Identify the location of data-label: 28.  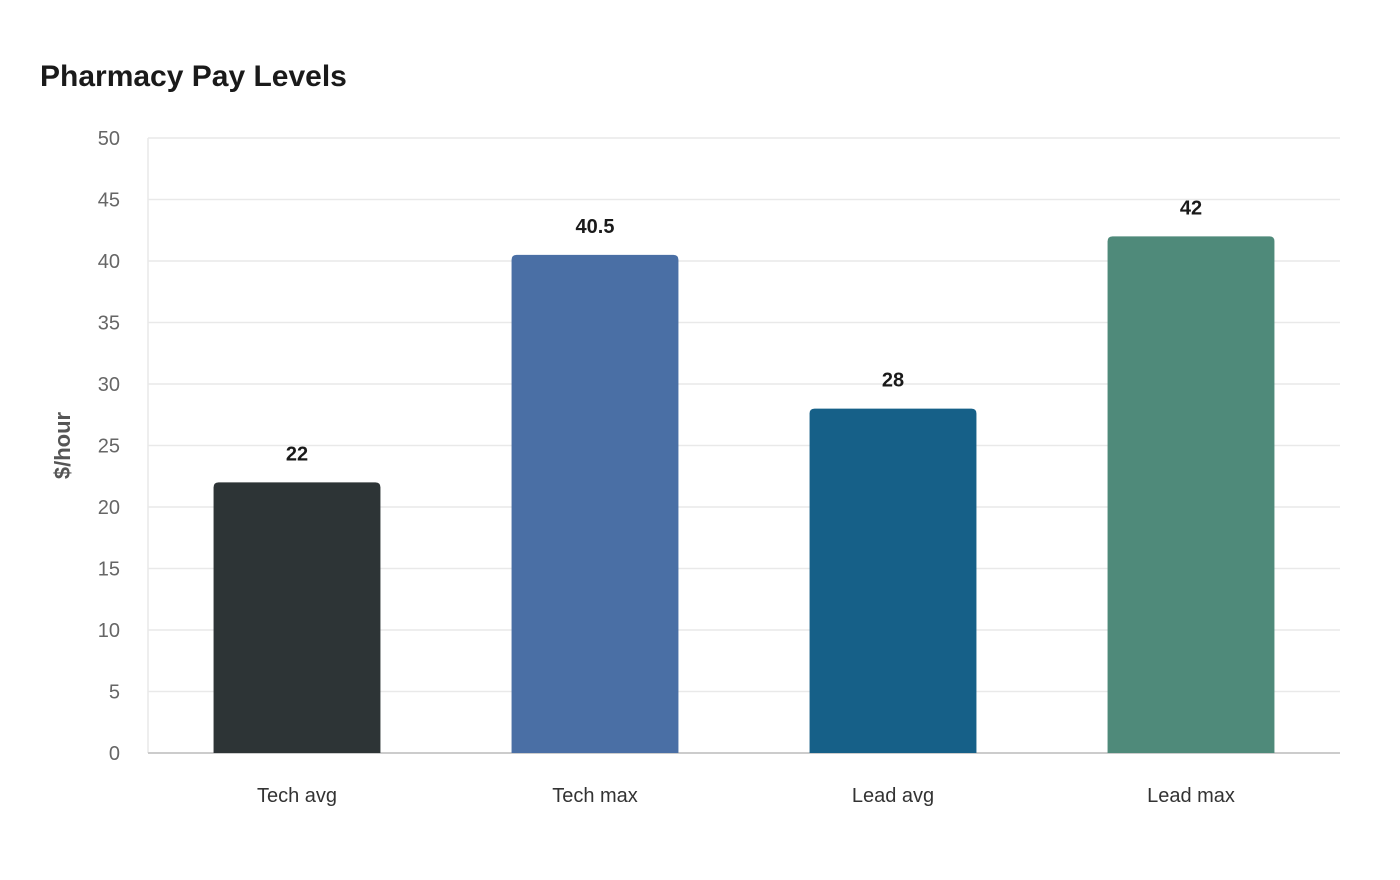
(893, 381).